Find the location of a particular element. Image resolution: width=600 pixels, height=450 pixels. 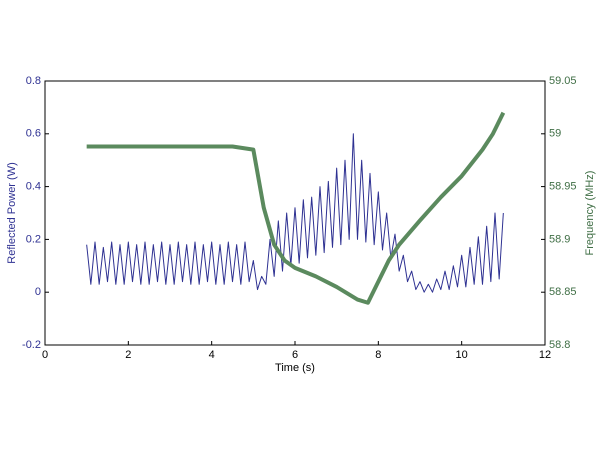

x-tick-label: 10 is located at coordinates (462, 355).